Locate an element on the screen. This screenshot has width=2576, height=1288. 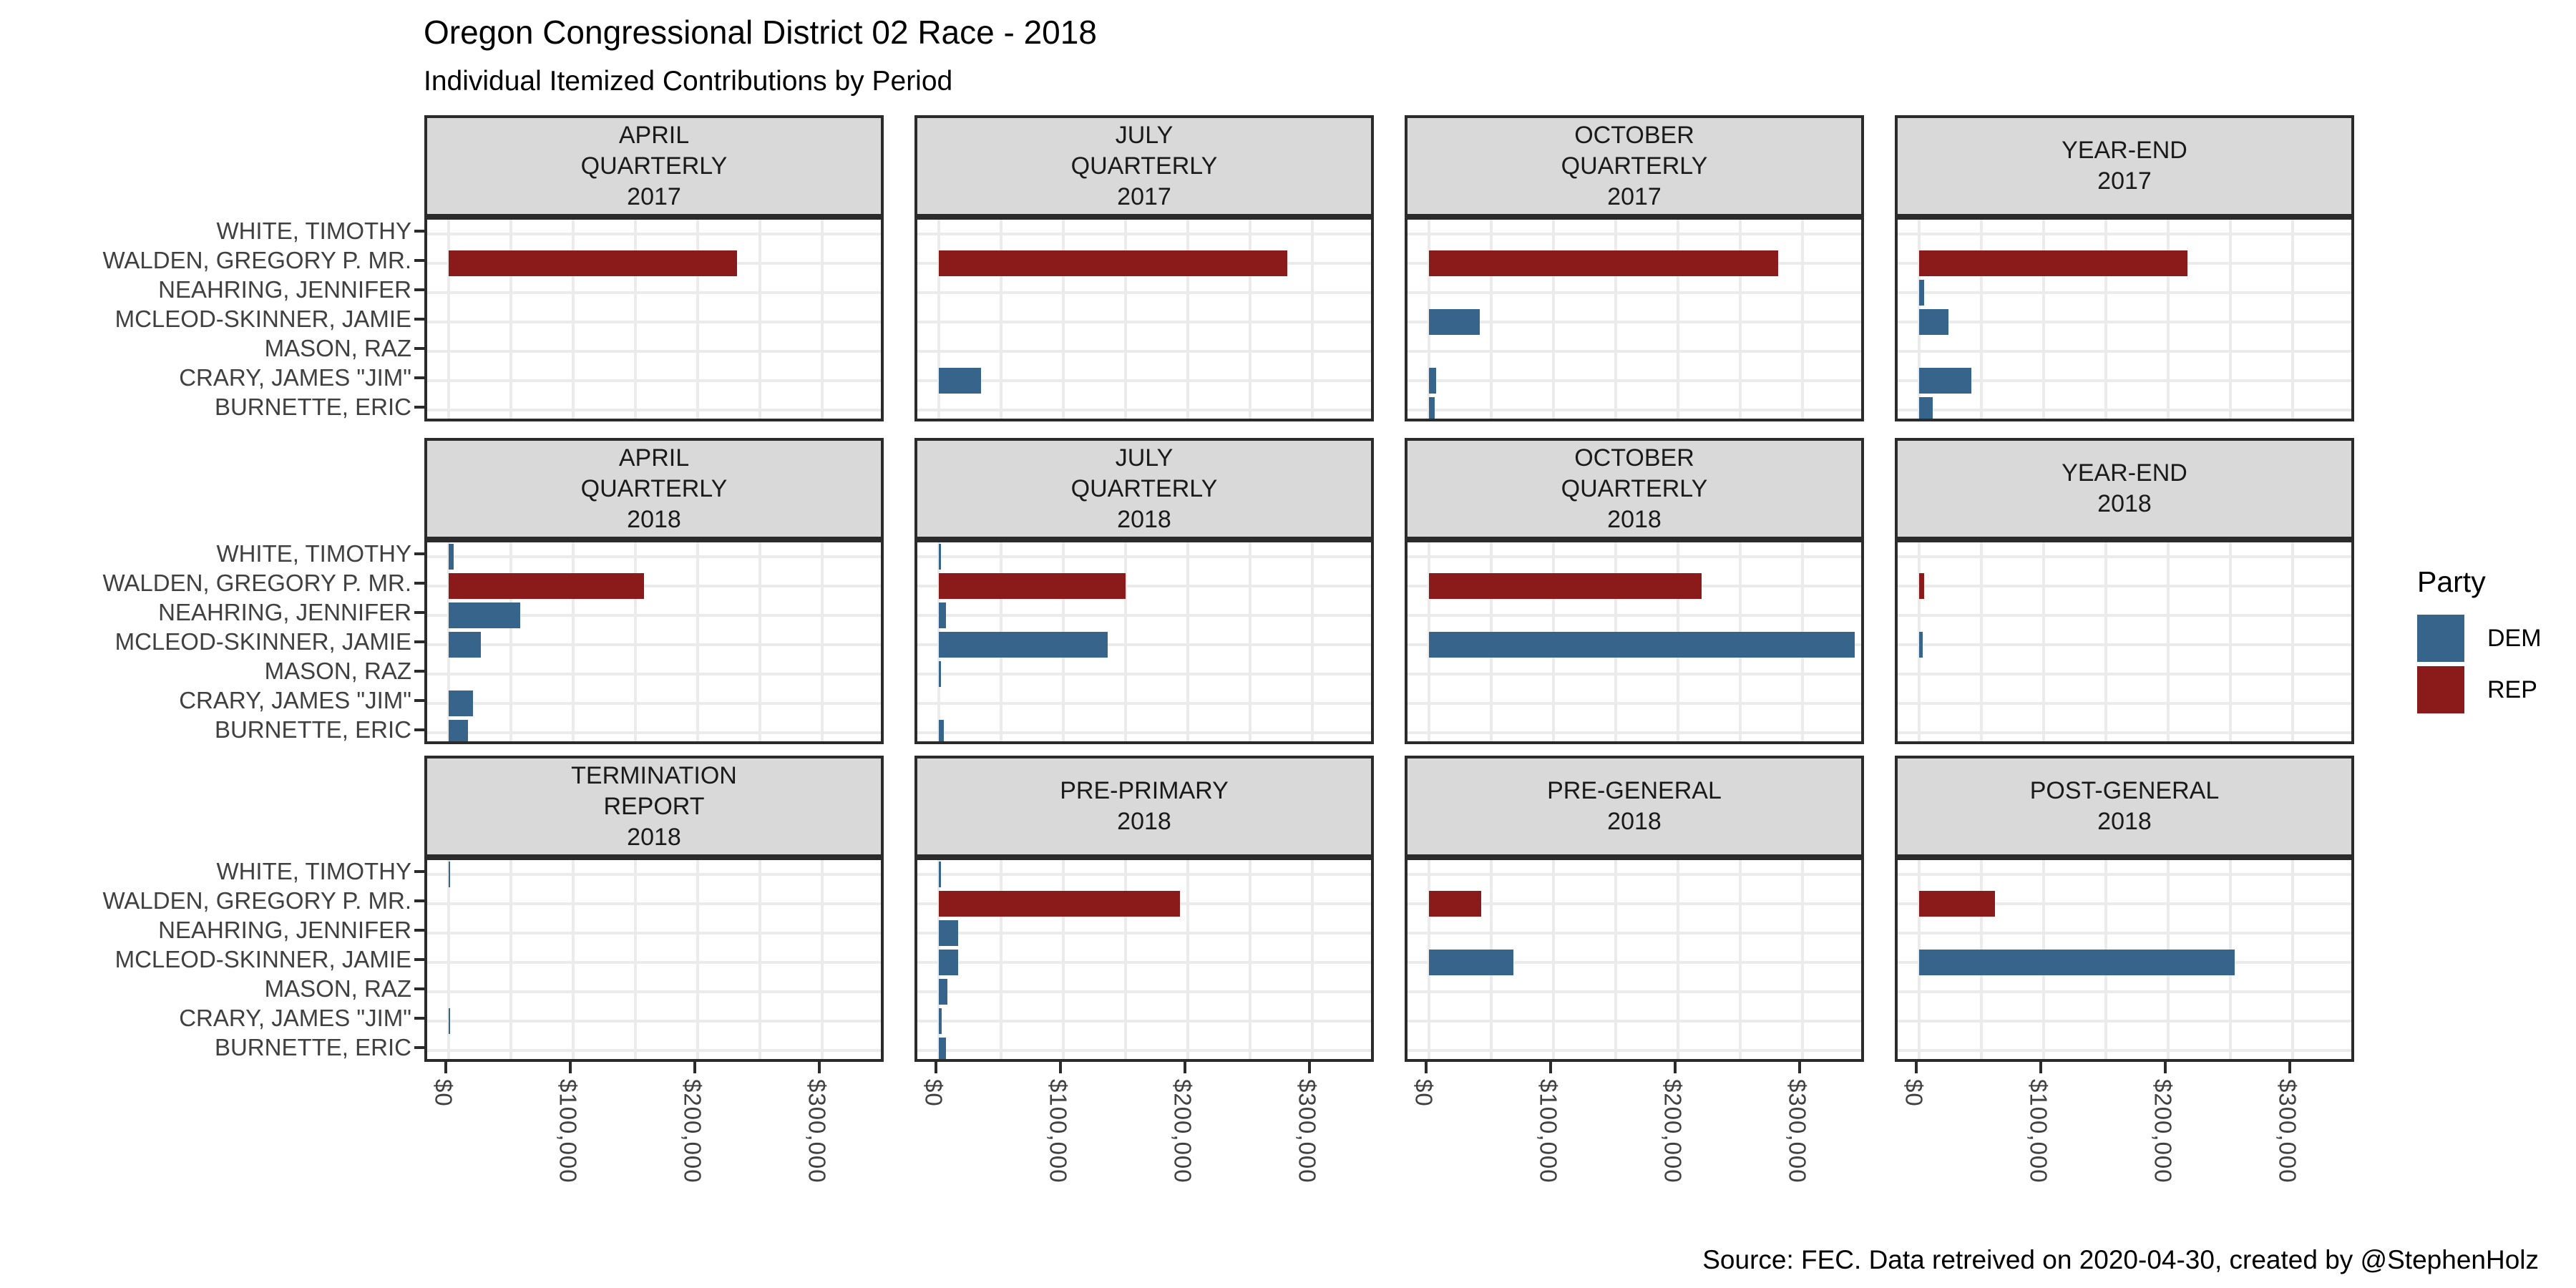
facet-strip: YEAR-END 2018 is located at coordinates (2124, 489).